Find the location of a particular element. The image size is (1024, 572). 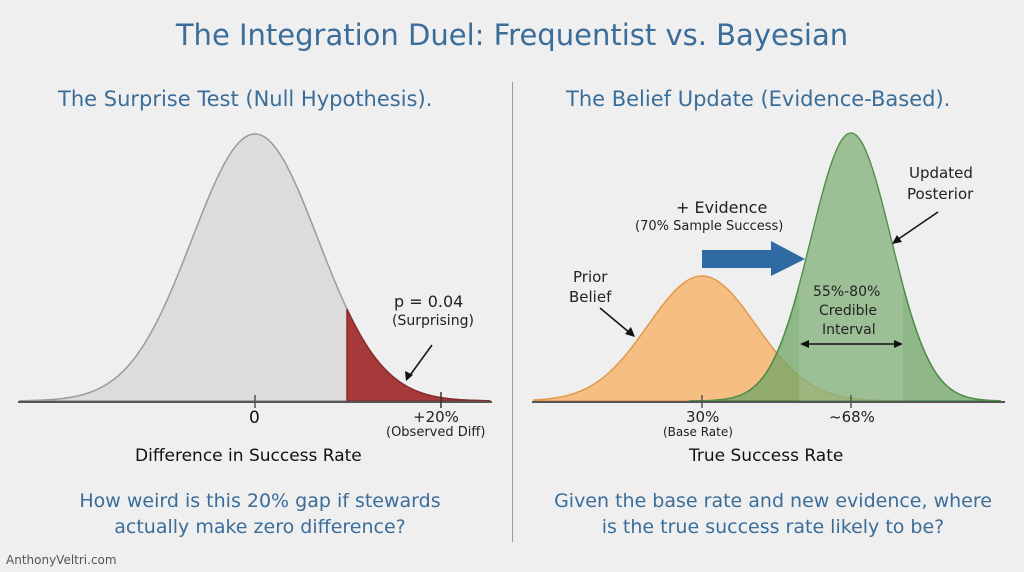

credible-interval-shade is located at coordinates (851, 267).